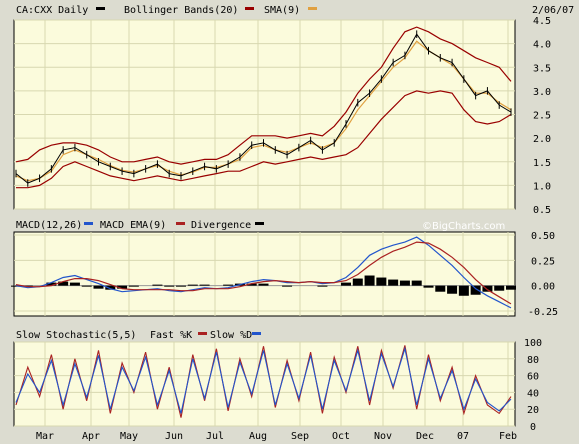  I want to click on month-tick-label: Oct, so click(341, 436).